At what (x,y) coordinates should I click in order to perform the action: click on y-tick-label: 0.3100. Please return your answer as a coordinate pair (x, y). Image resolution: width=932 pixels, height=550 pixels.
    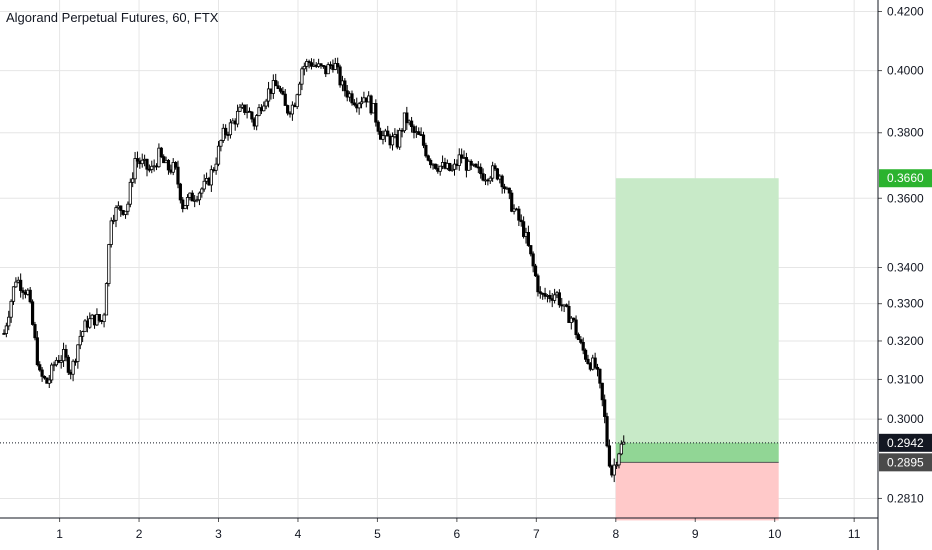
    Looking at the image, I should click on (905, 379).